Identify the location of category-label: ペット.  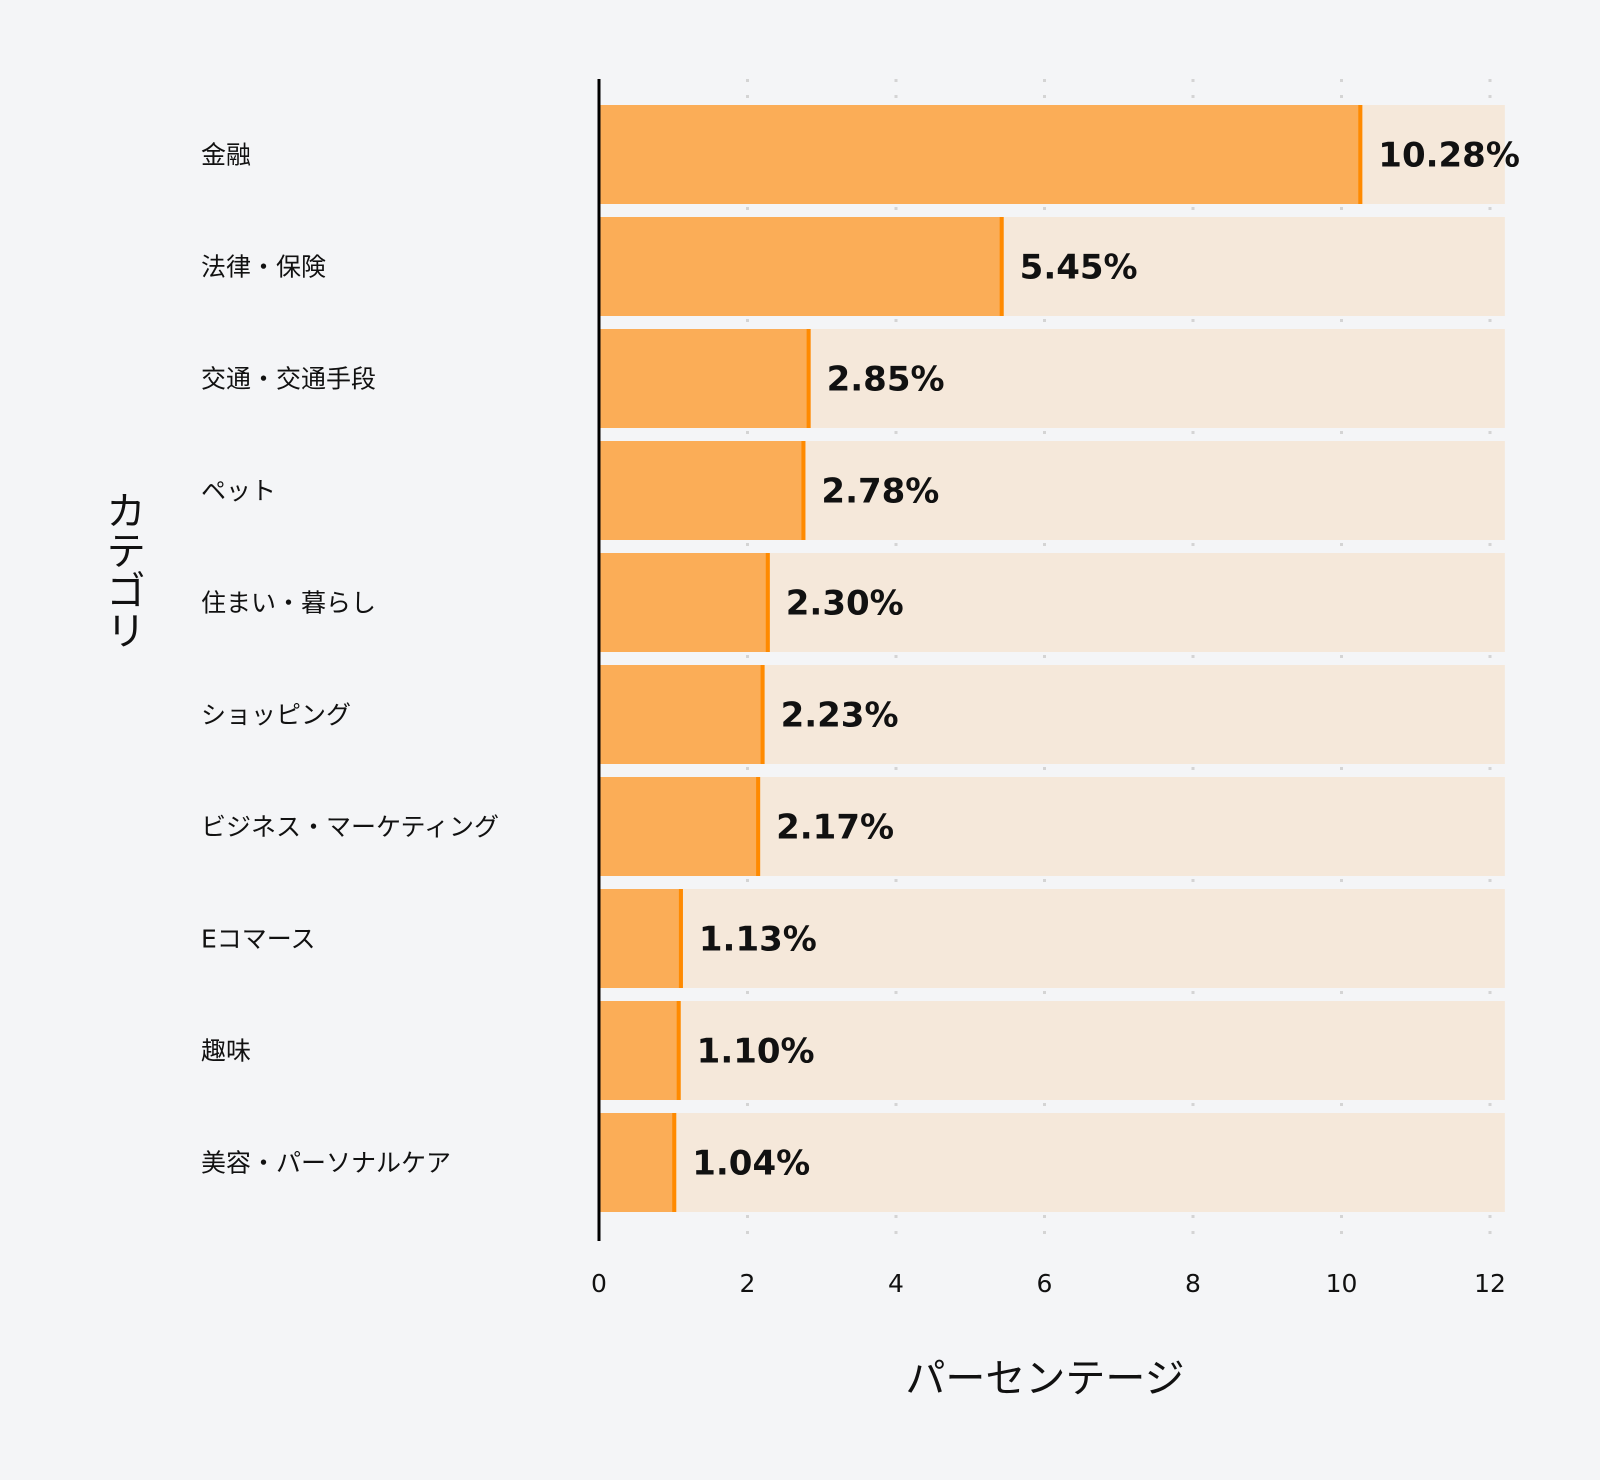
(238, 491).